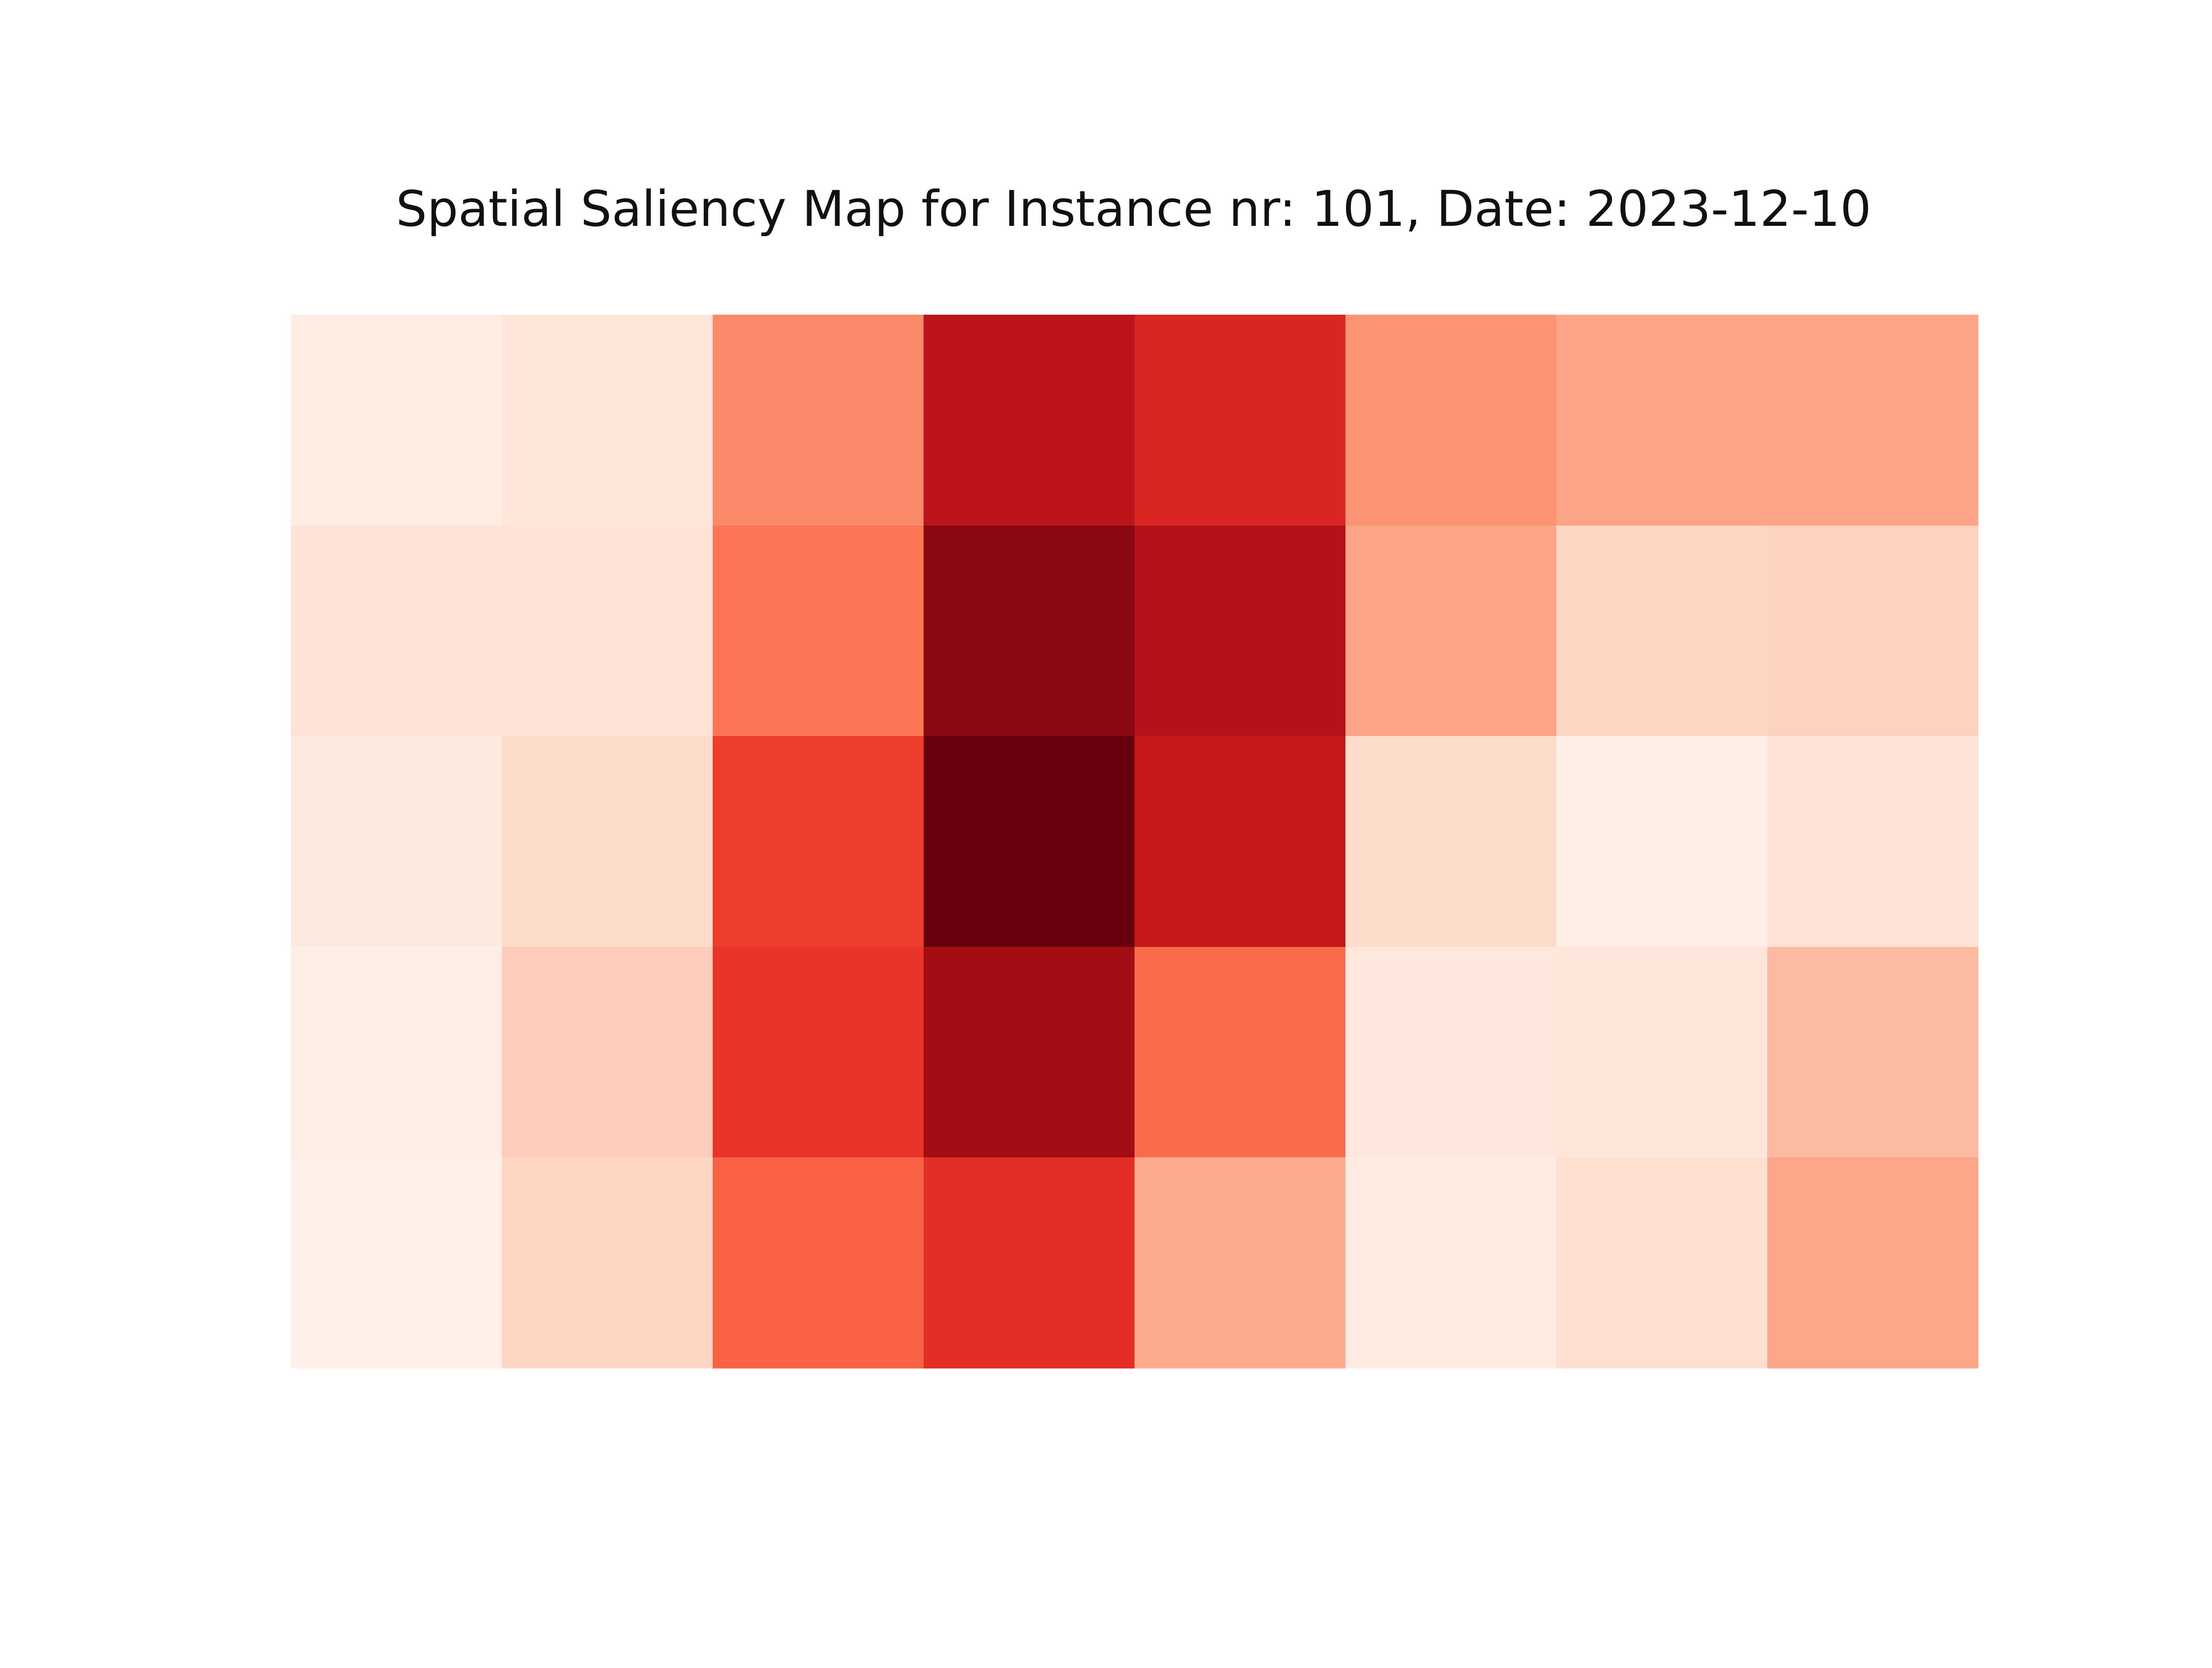  What do you see at coordinates (818, 1263) in the screenshot?
I see `heatmap-cell-r4-c2` at bounding box center [818, 1263].